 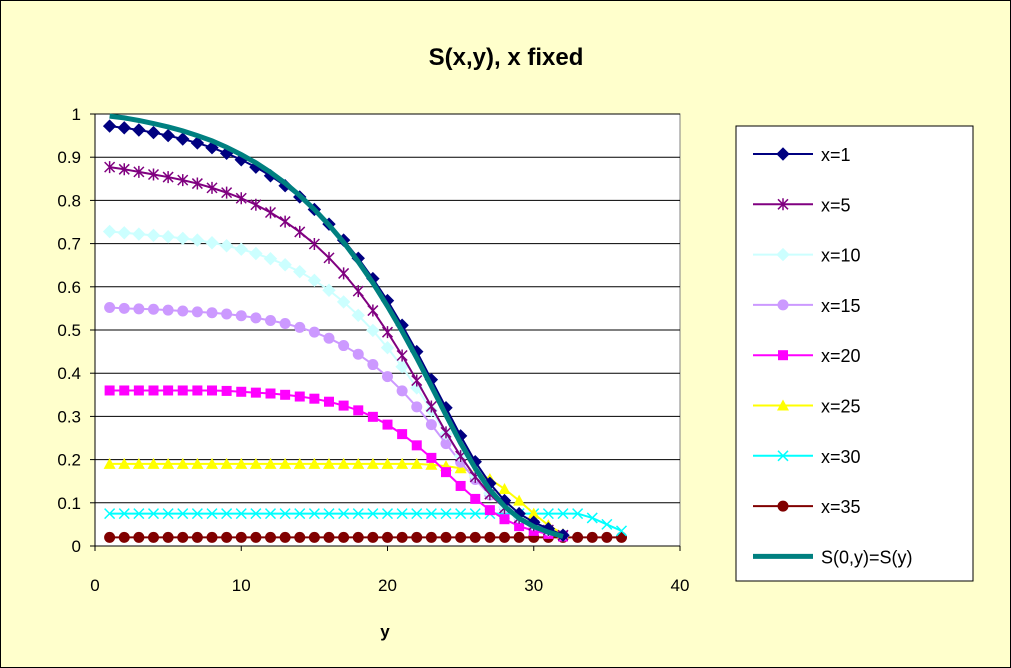 I want to click on x-tick-label: 0, so click(x=94, y=585).